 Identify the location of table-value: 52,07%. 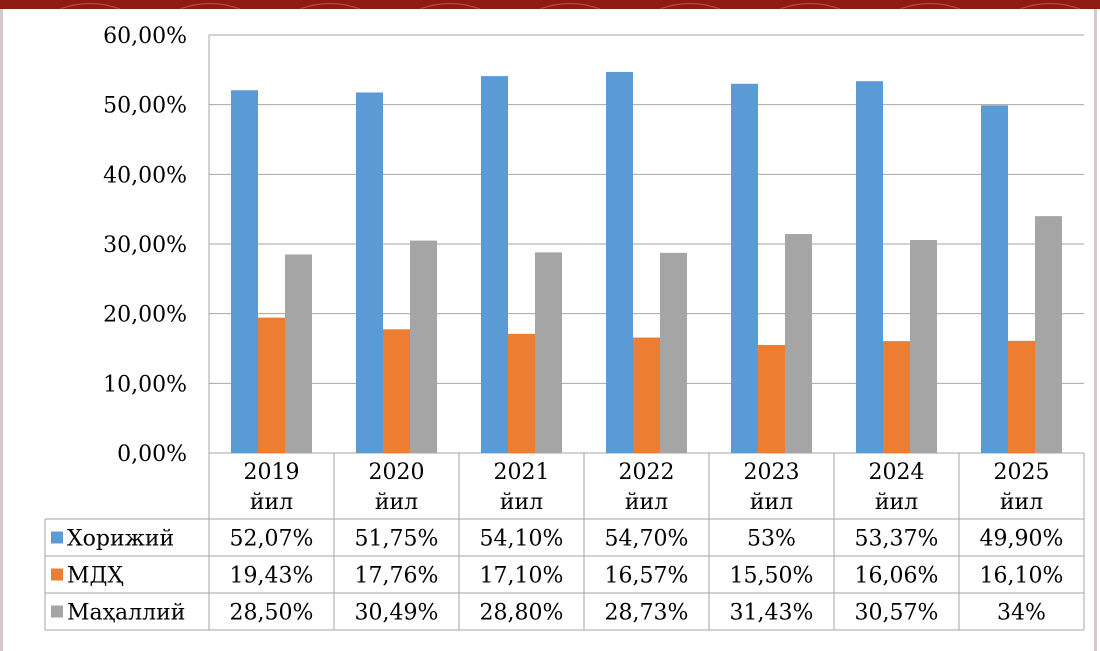
(272, 539).